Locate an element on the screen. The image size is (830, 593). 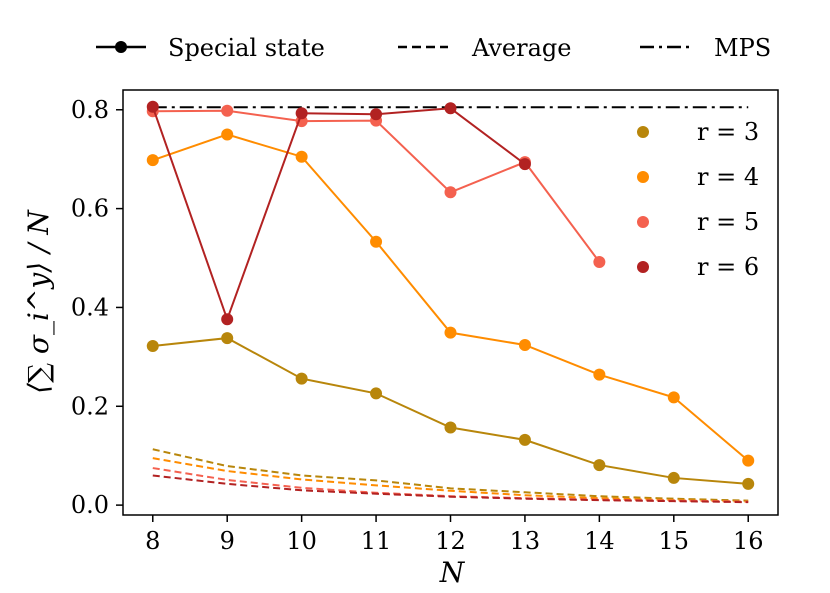
average-lines is located at coordinates (450, 476).